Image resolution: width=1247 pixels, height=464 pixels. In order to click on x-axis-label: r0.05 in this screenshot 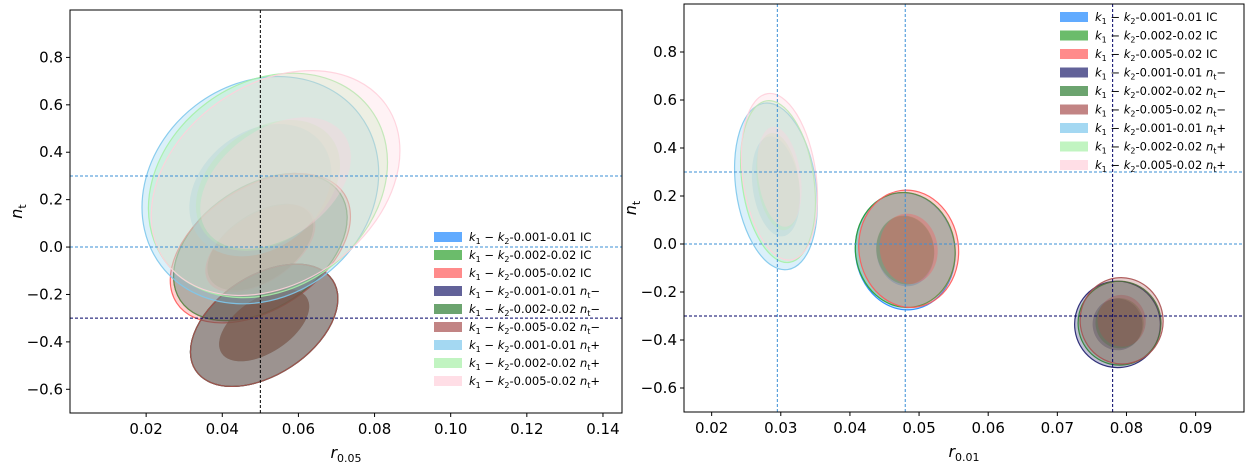, I will do `click(345, 453)`.